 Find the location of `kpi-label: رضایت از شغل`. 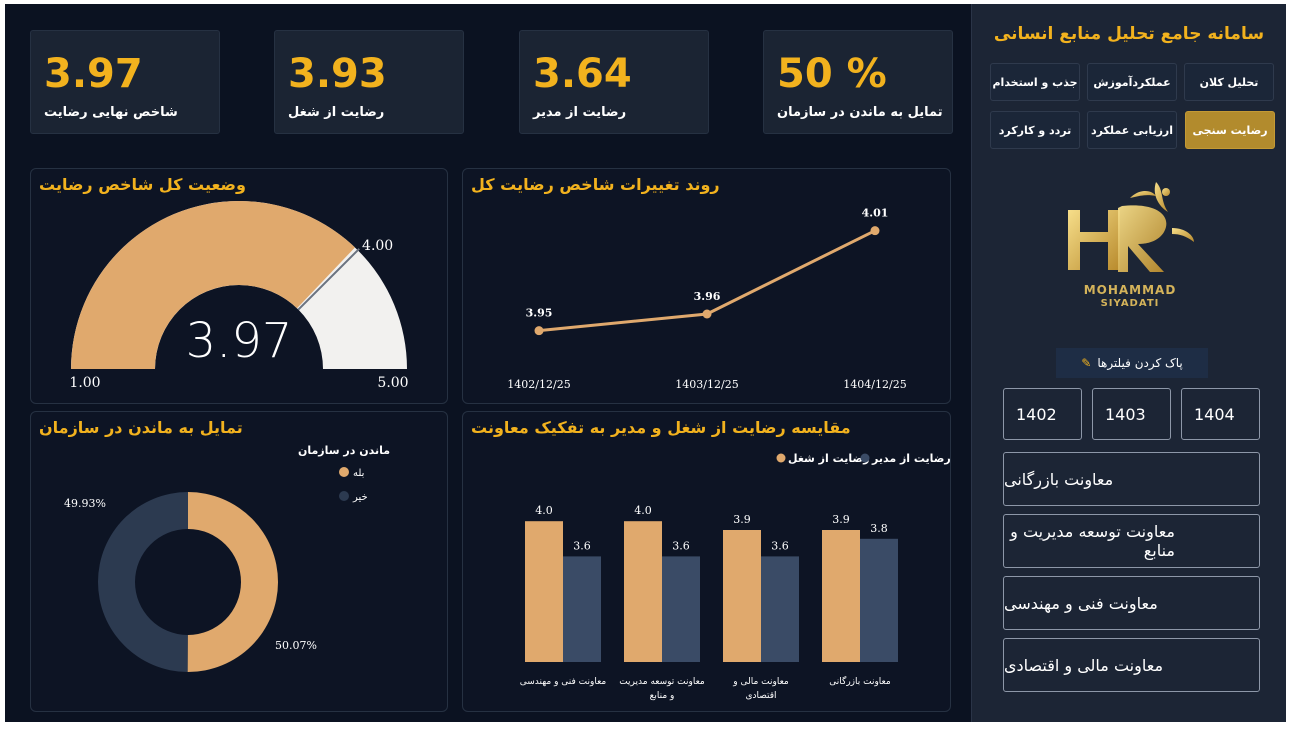

kpi-label: رضایت از شغل is located at coordinates (336, 112).